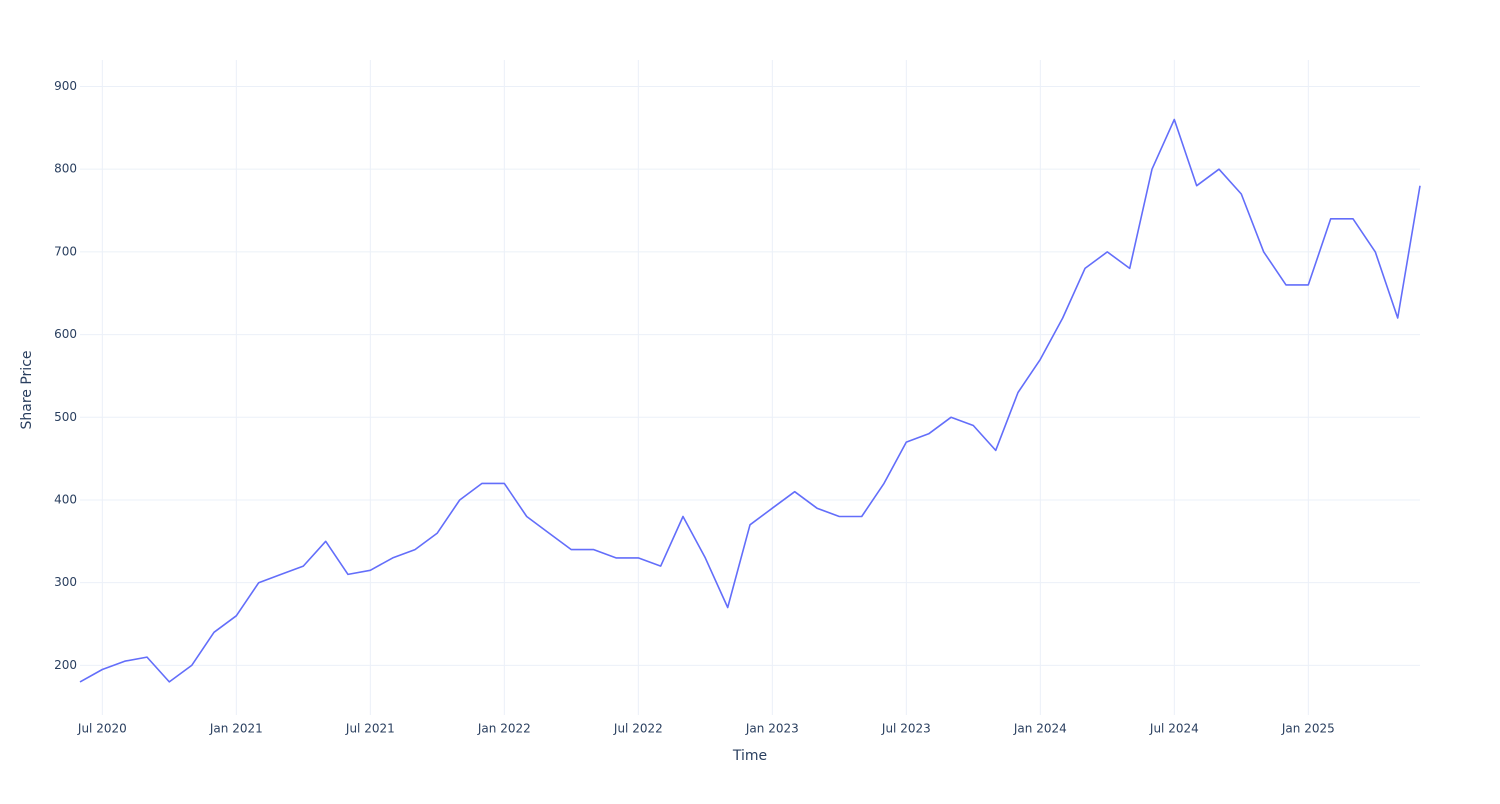  I want to click on y-tick-label: 600, so click(65, 334).